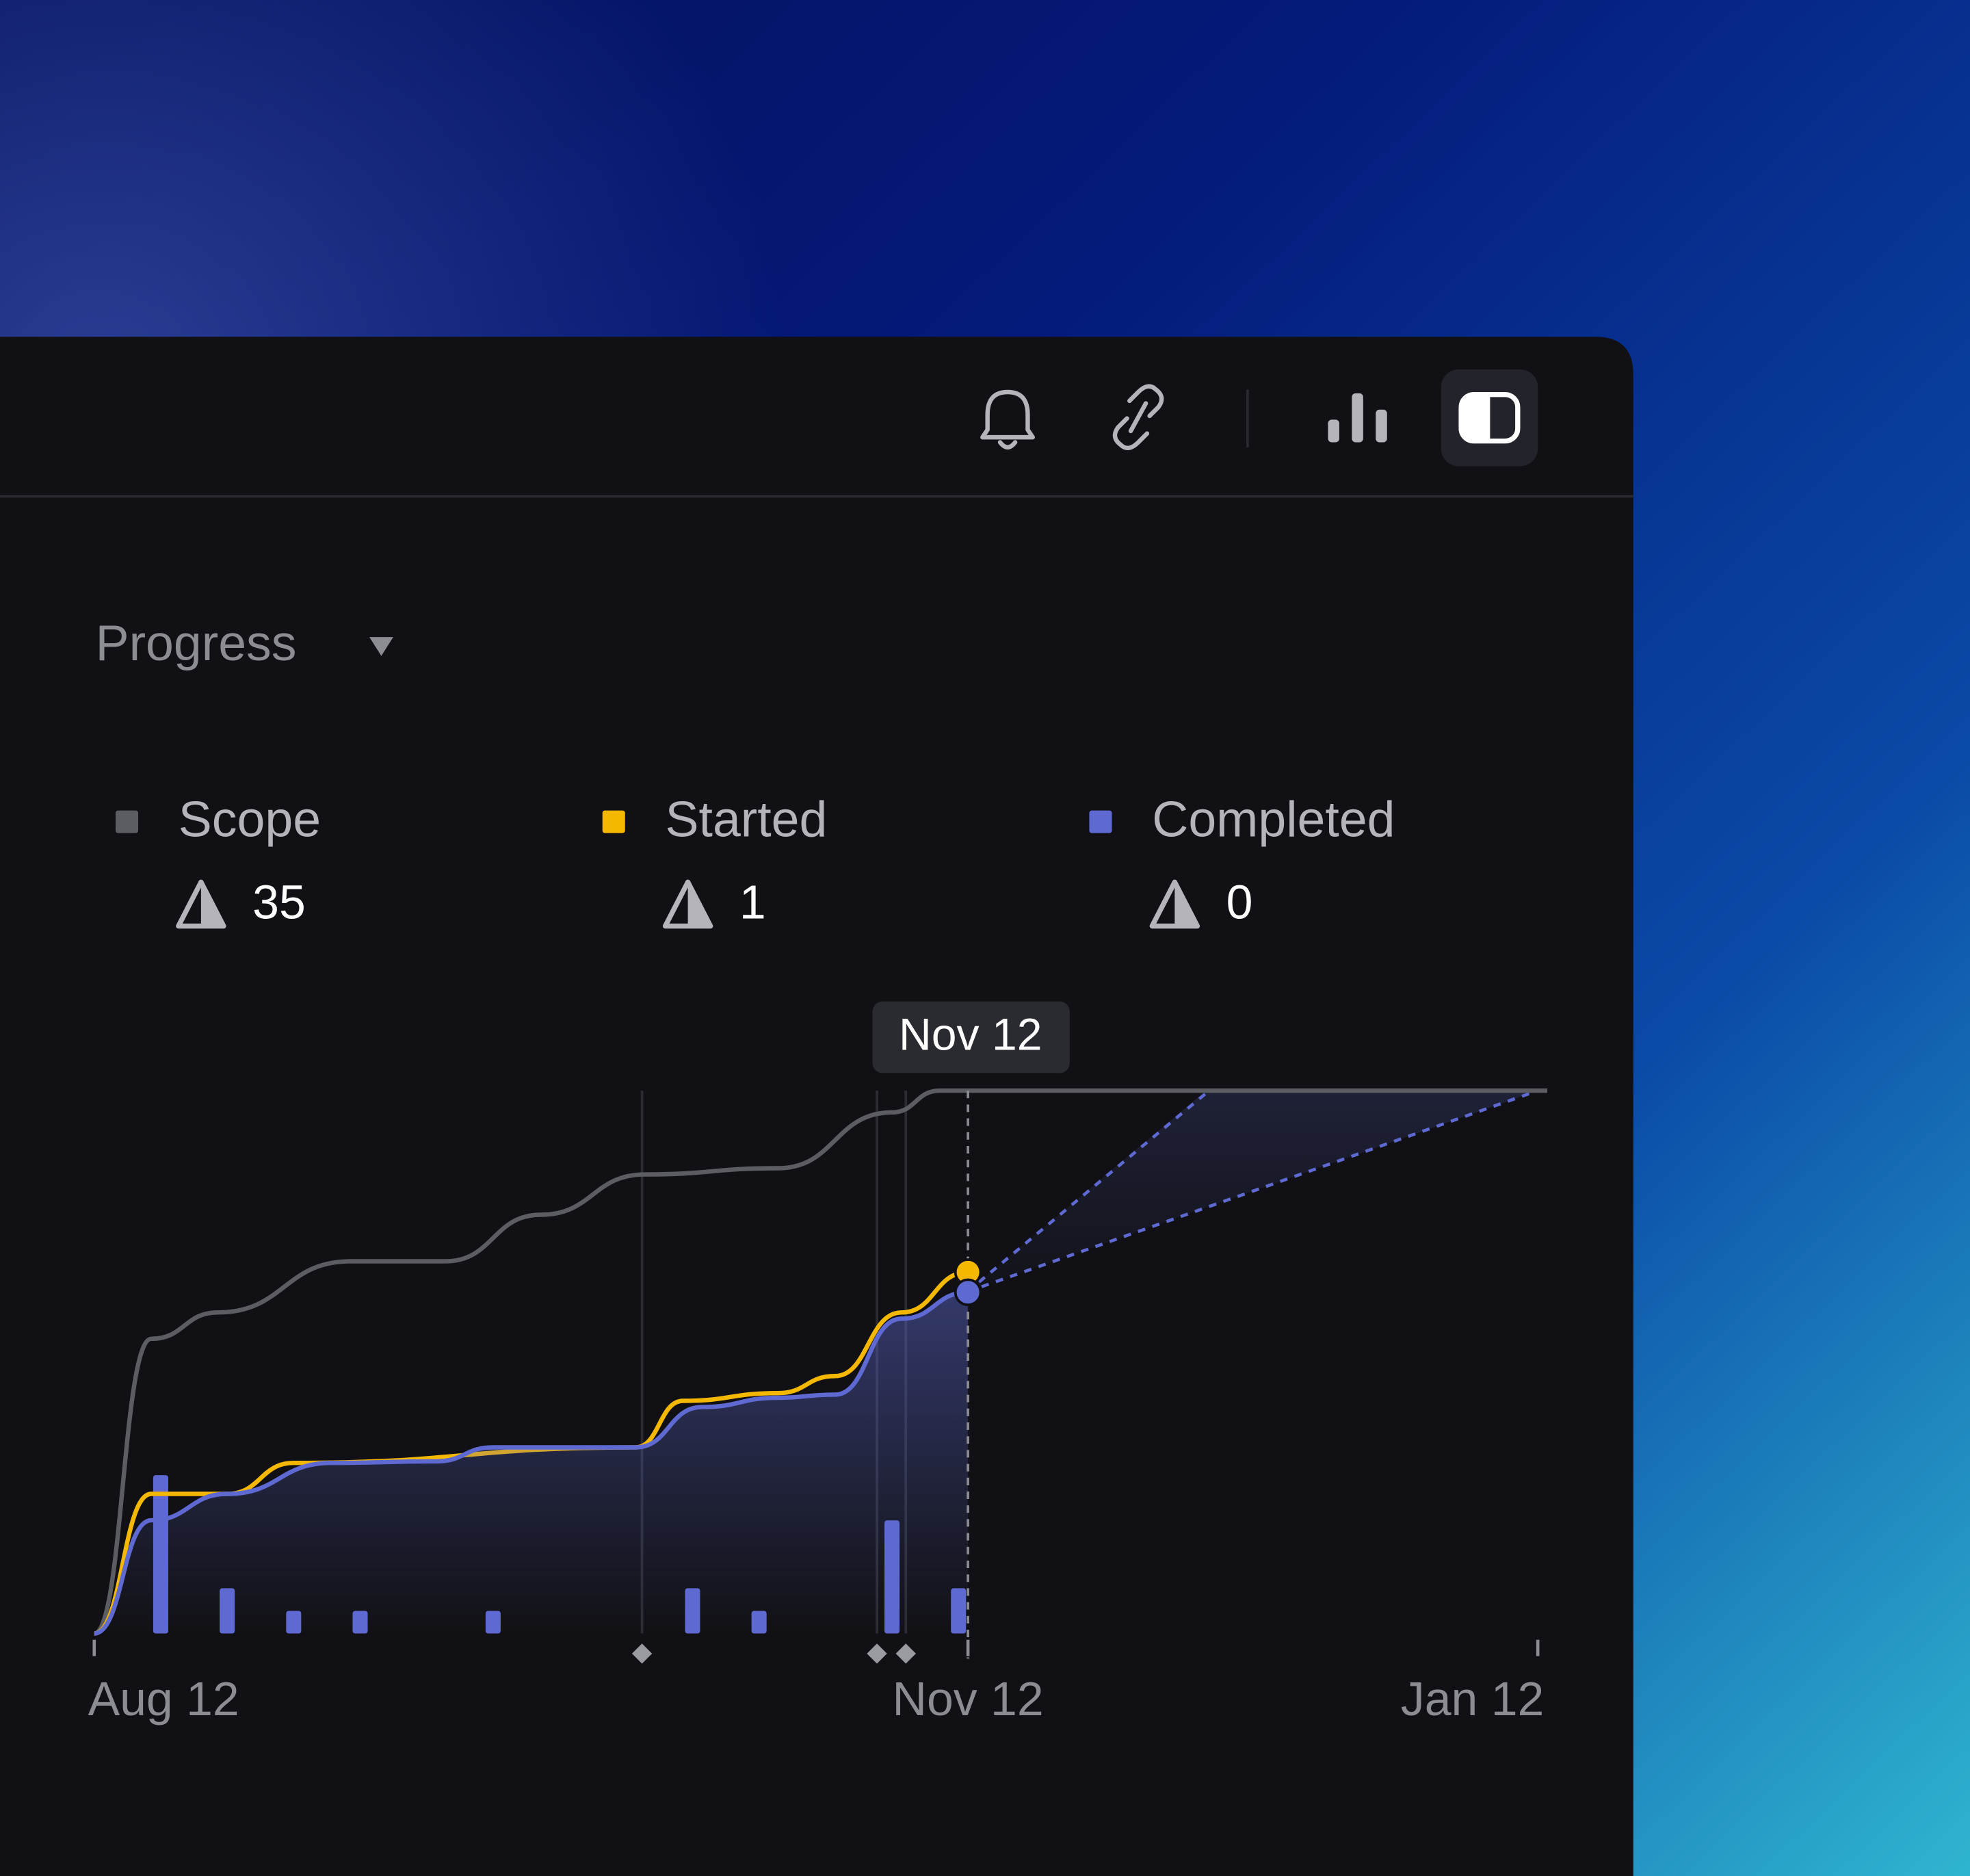 Image resolution: width=1970 pixels, height=1876 pixels. What do you see at coordinates (1239, 902) in the screenshot?
I see `legend-value: 0` at bounding box center [1239, 902].